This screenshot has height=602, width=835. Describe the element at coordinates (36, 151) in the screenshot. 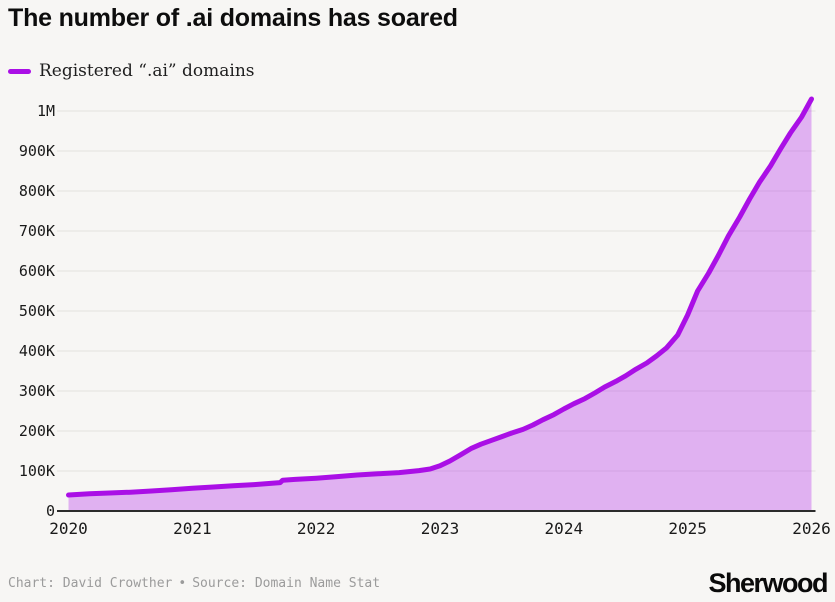

I see `y-tick-label: 900K` at that location.